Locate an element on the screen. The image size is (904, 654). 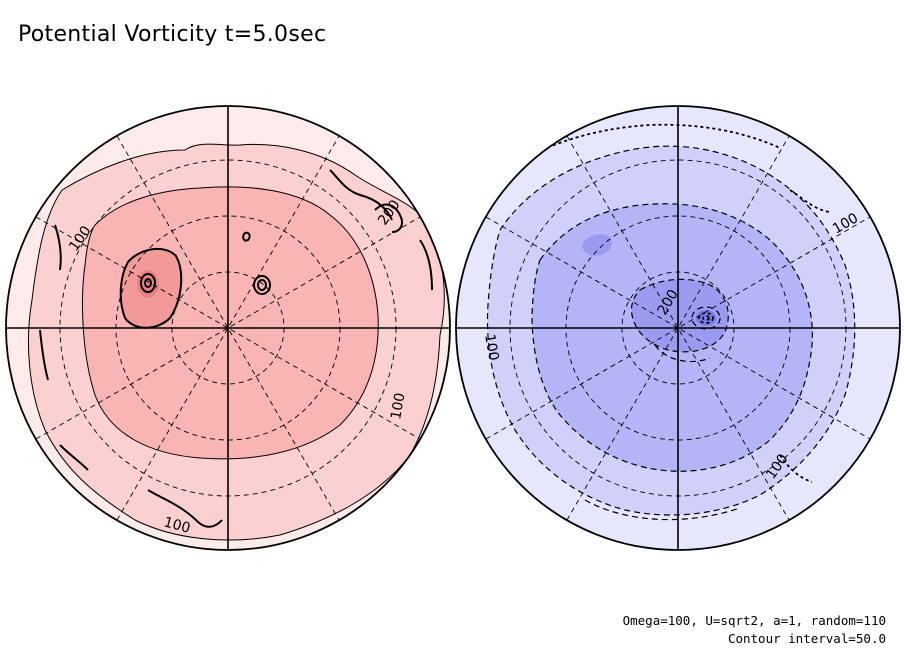
contour-interval-text: Contour interval=50.0 is located at coordinates (806, 638).